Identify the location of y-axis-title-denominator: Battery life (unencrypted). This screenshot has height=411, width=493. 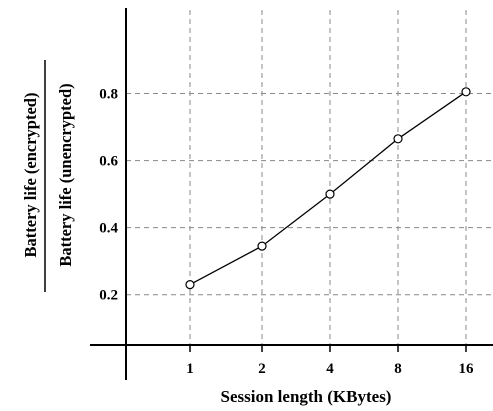
(65, 174).